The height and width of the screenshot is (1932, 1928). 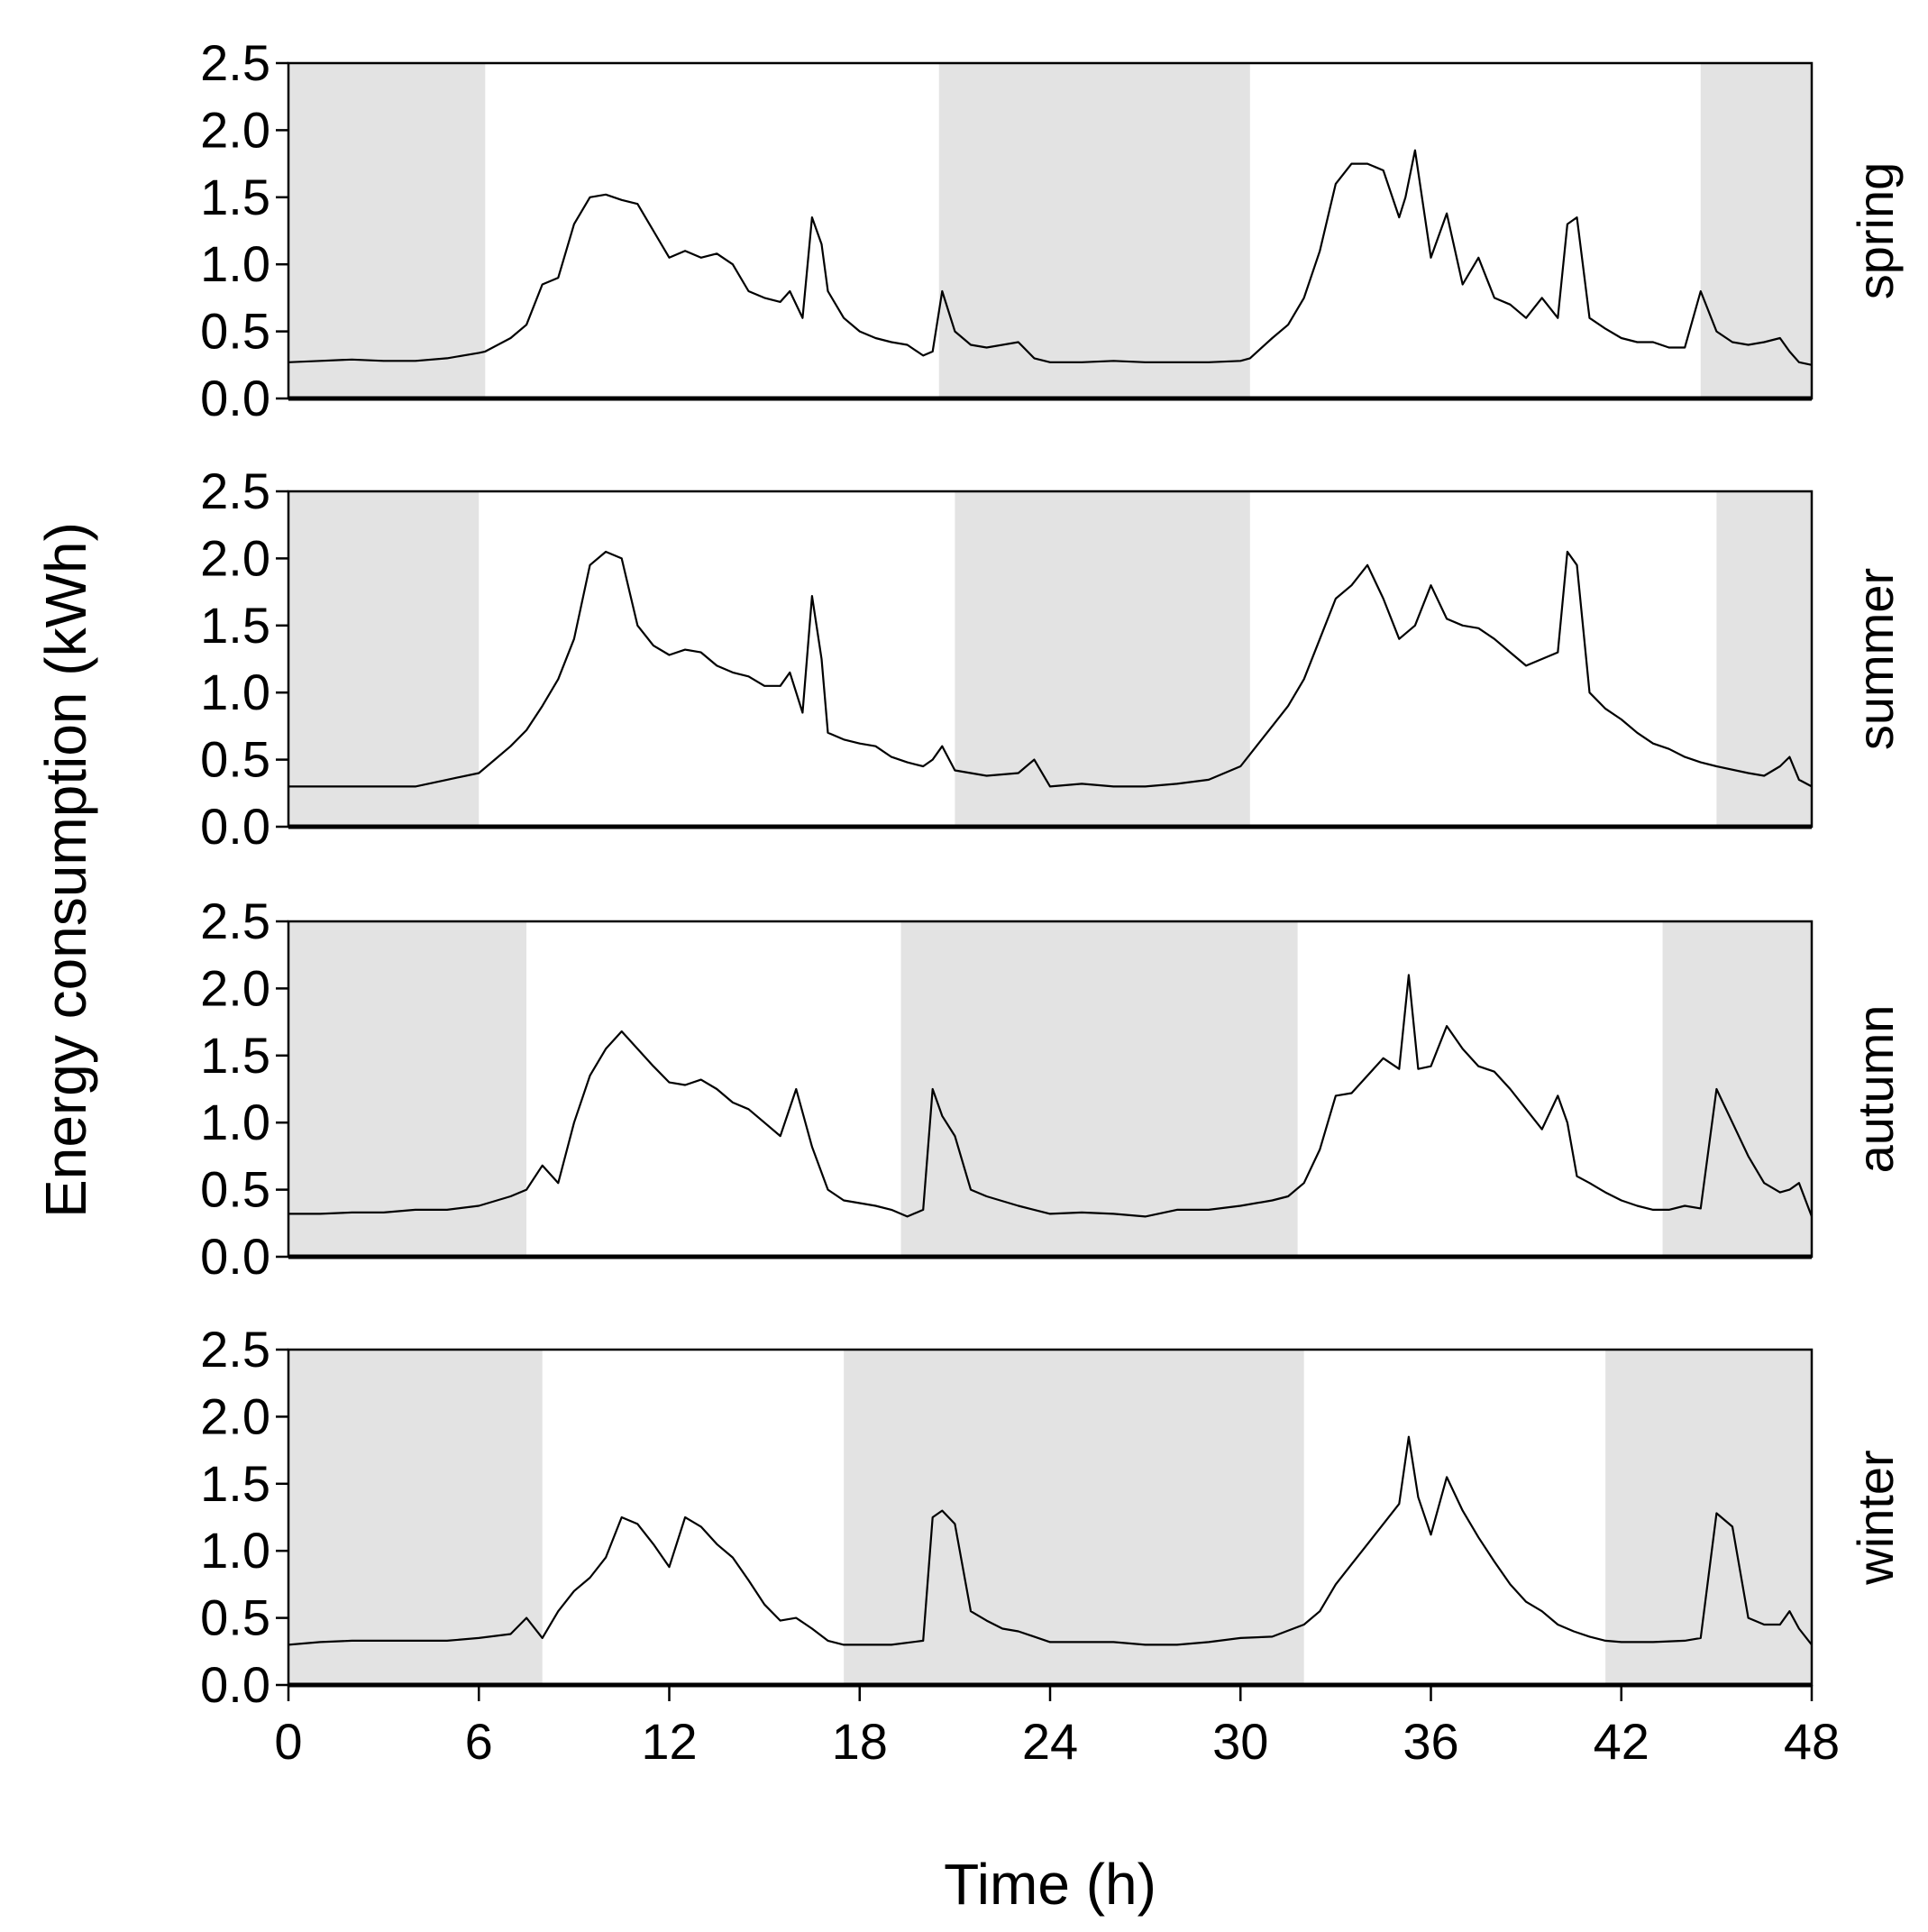 I want to click on night-shade-20.5-30.3, so click(x=1094, y=231).